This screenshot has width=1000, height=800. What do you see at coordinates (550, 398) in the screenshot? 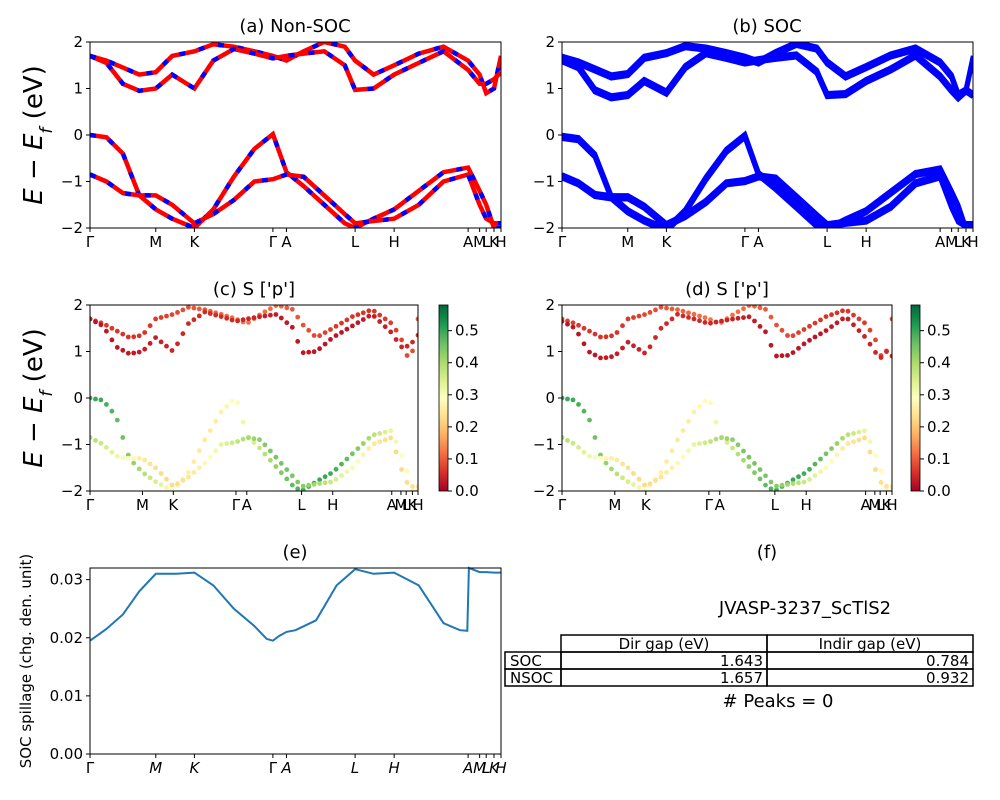
I see `y-tick-label: 0` at bounding box center [550, 398].